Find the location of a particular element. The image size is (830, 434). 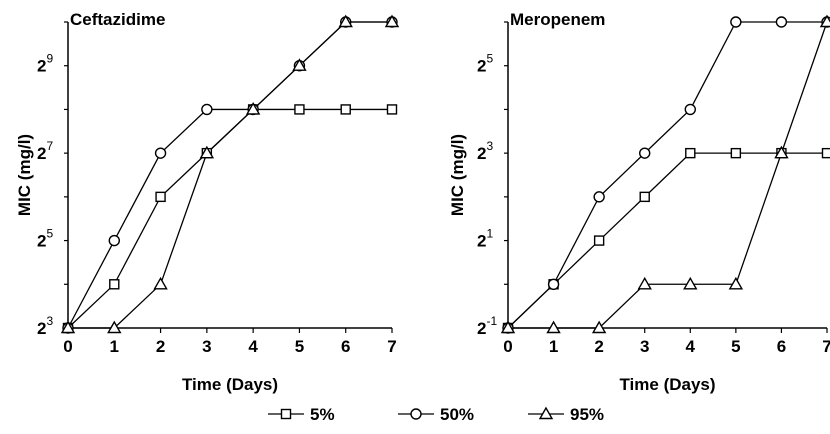

y-tick-label: 27 is located at coordinates (45, 151).